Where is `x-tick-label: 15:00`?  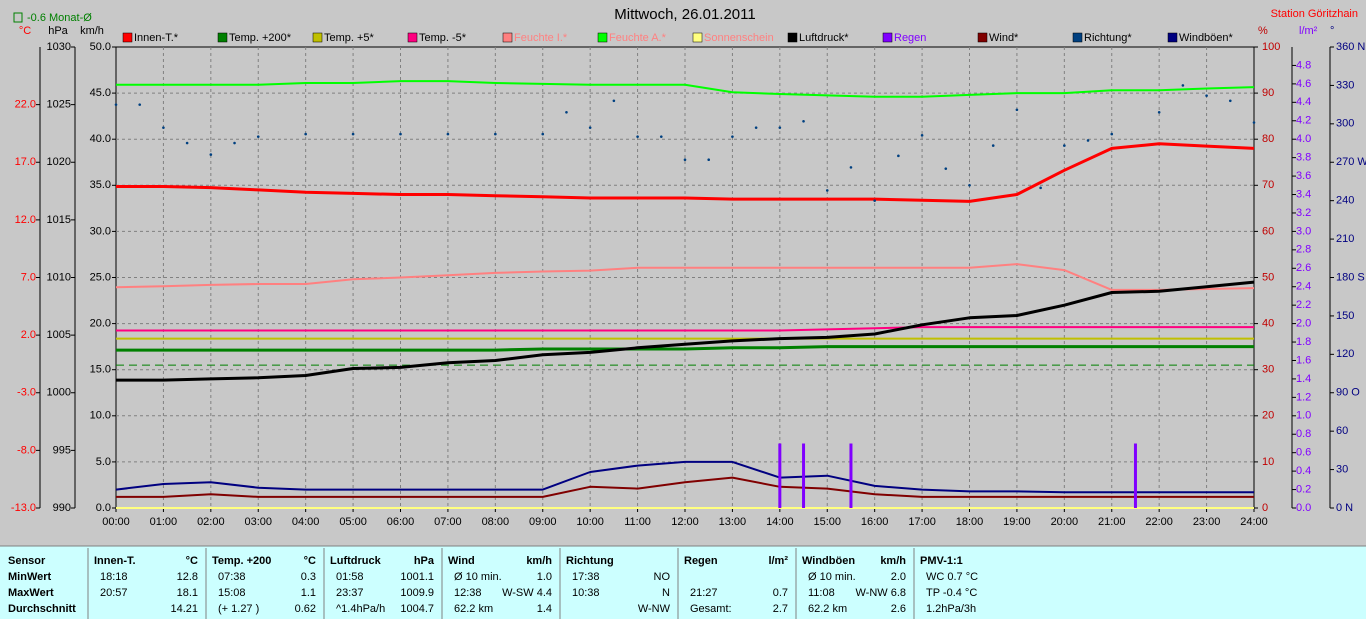
x-tick-label: 15:00 is located at coordinates (827, 522).